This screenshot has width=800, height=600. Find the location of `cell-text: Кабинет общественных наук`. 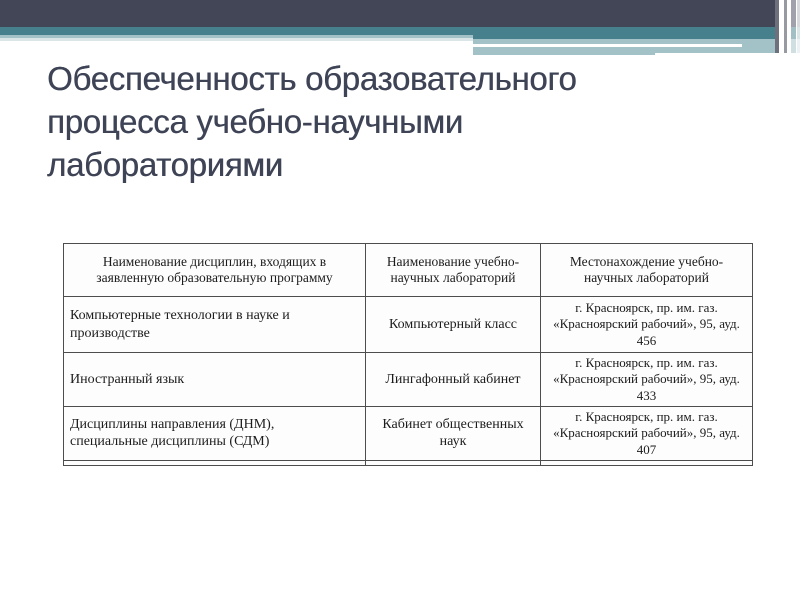

cell-text: Кабинет общественных наук is located at coordinates (453, 433).